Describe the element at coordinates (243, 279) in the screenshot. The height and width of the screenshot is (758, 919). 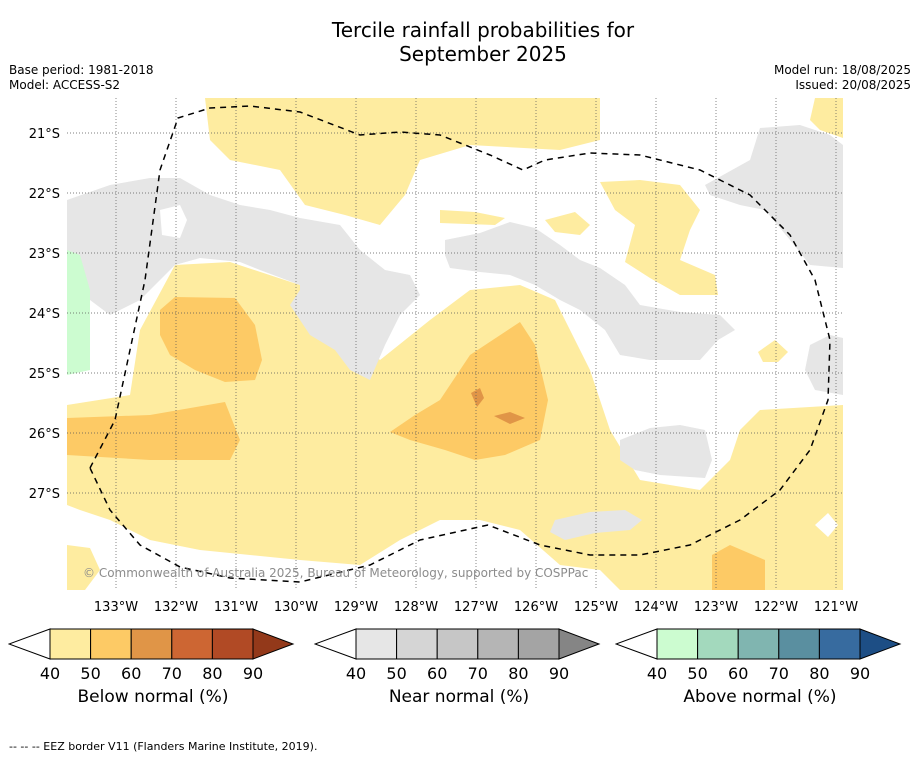
I see `near-40-west-band` at that location.